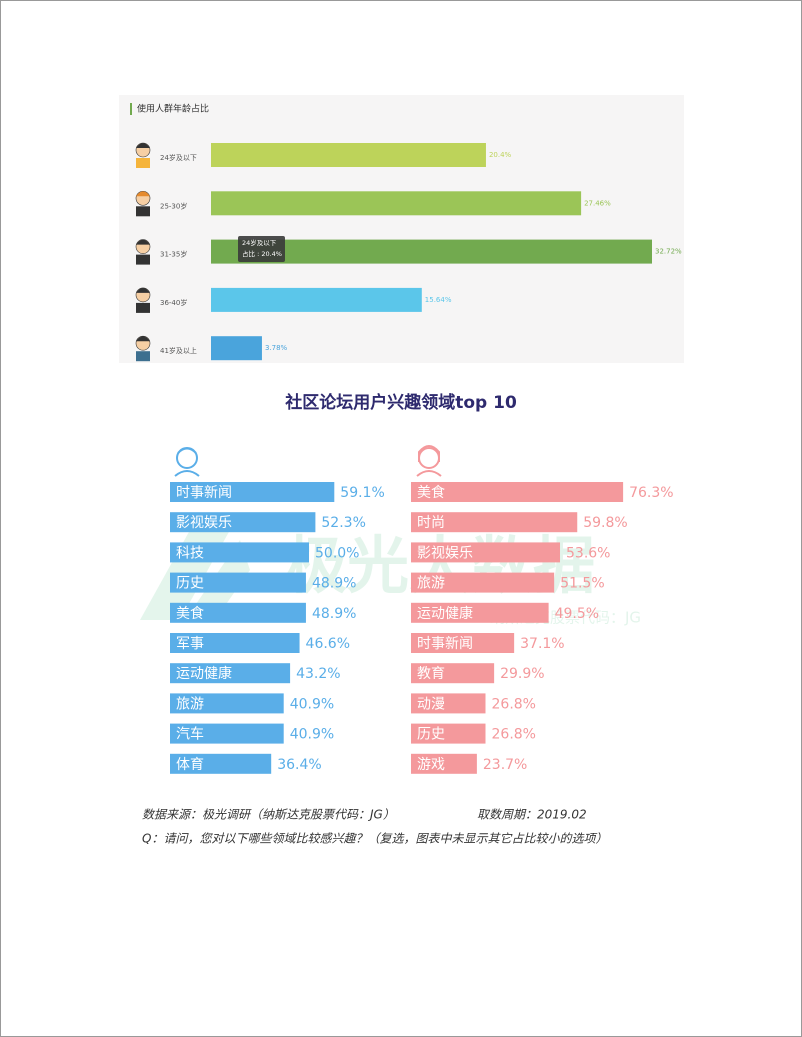 The image size is (802, 1037). Describe the element at coordinates (187, 462) in the screenshot. I see `male-icon` at that location.